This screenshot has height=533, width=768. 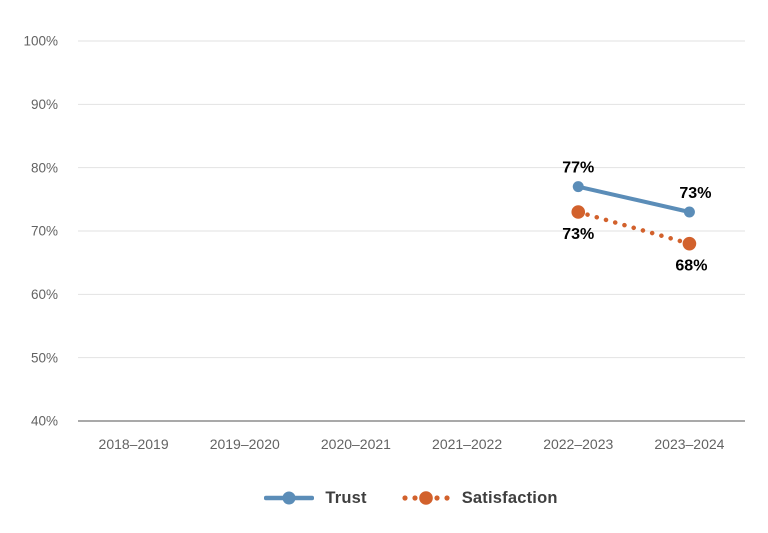 I want to click on x-axis-label: 2023–2024, so click(x=689, y=444).